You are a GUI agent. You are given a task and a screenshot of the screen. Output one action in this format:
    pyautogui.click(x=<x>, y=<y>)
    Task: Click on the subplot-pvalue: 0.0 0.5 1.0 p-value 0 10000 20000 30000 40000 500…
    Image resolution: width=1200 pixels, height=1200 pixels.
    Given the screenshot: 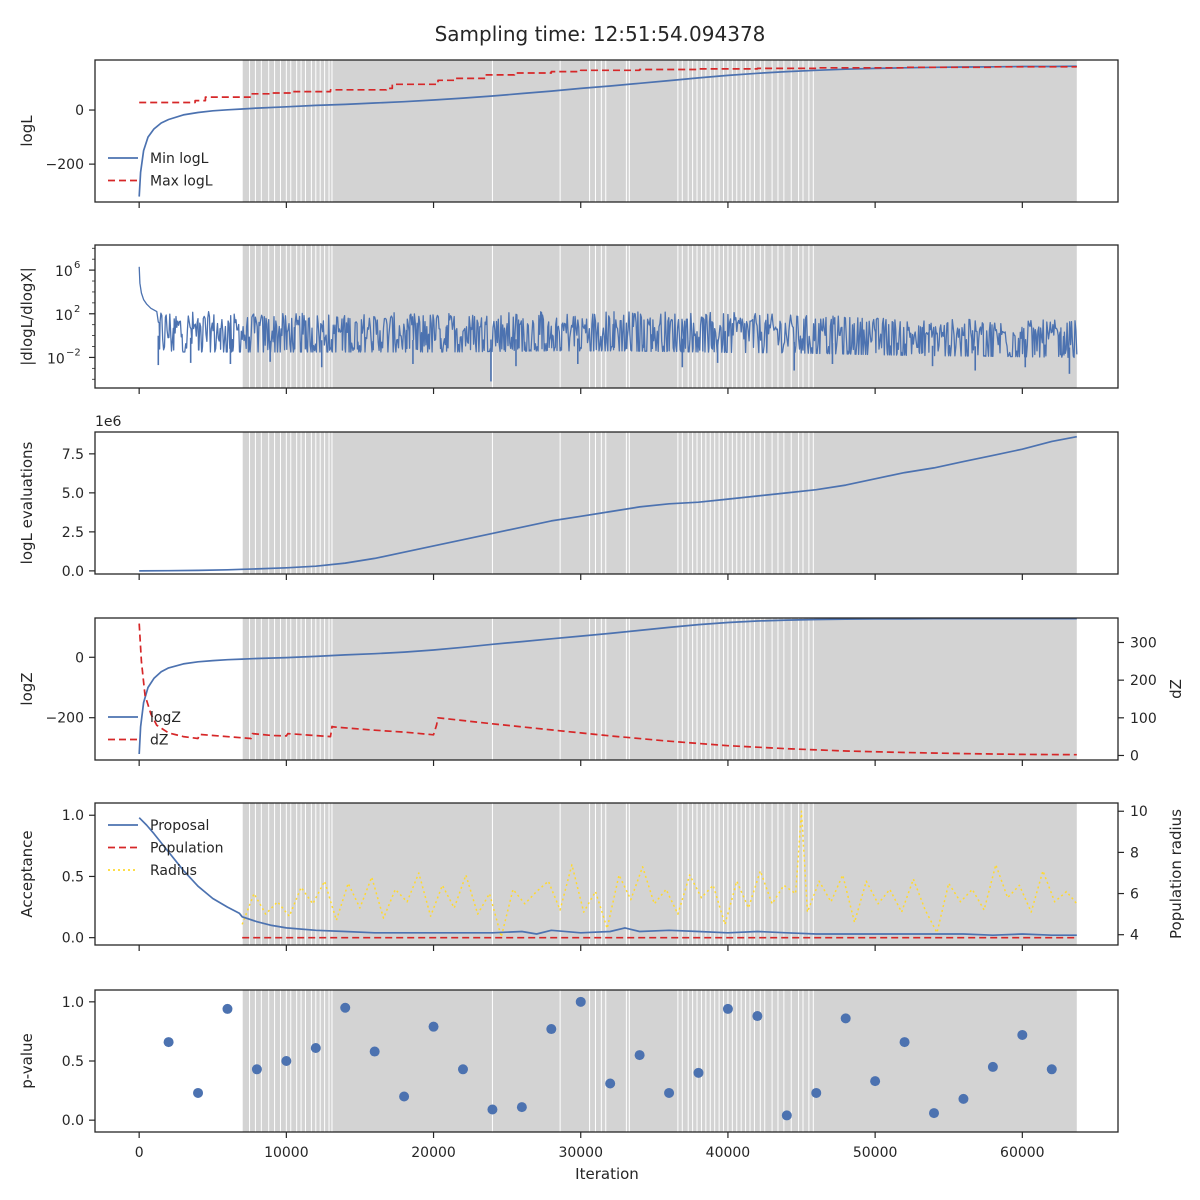 What is the action you would take?
    pyautogui.click(x=568, y=1075)
    